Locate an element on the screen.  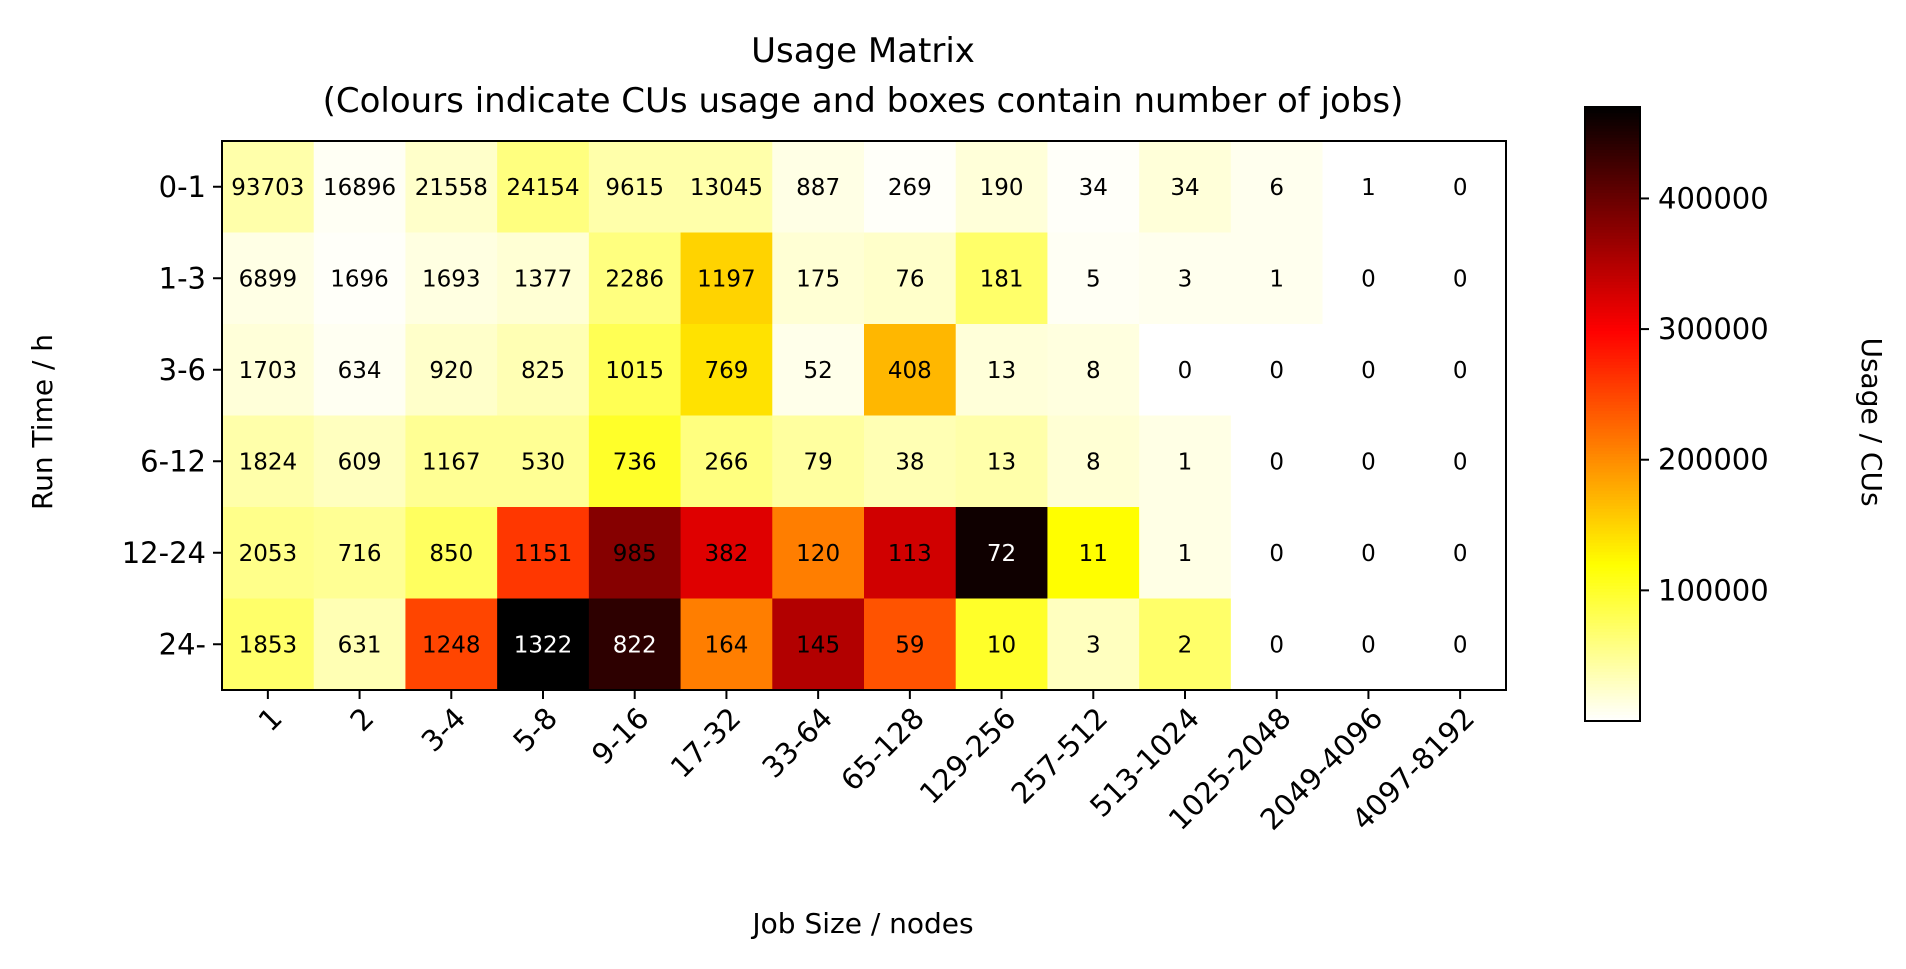
colorbar-label: Usage / CUs is located at coordinates (1871, 421).